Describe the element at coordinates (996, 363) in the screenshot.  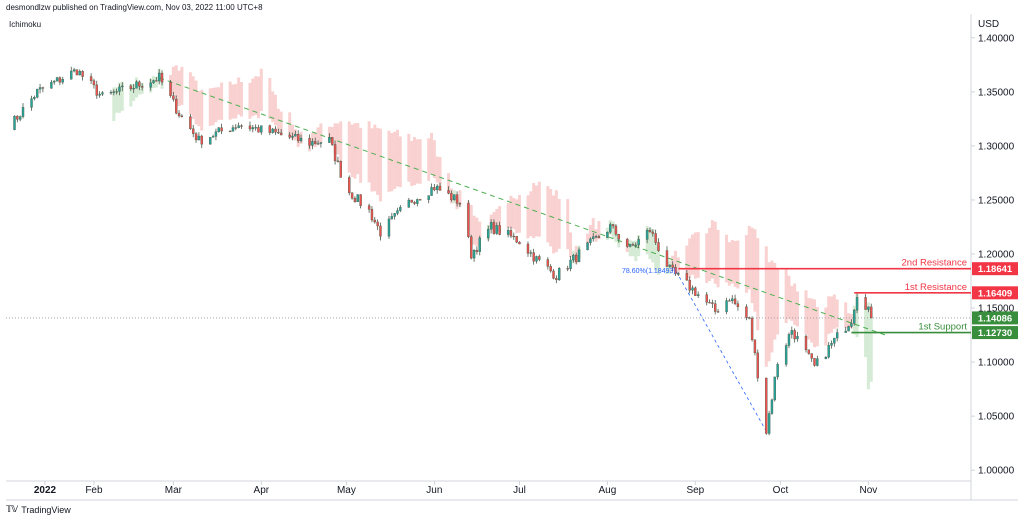
I see `y-tick-label: 1.10000` at that location.